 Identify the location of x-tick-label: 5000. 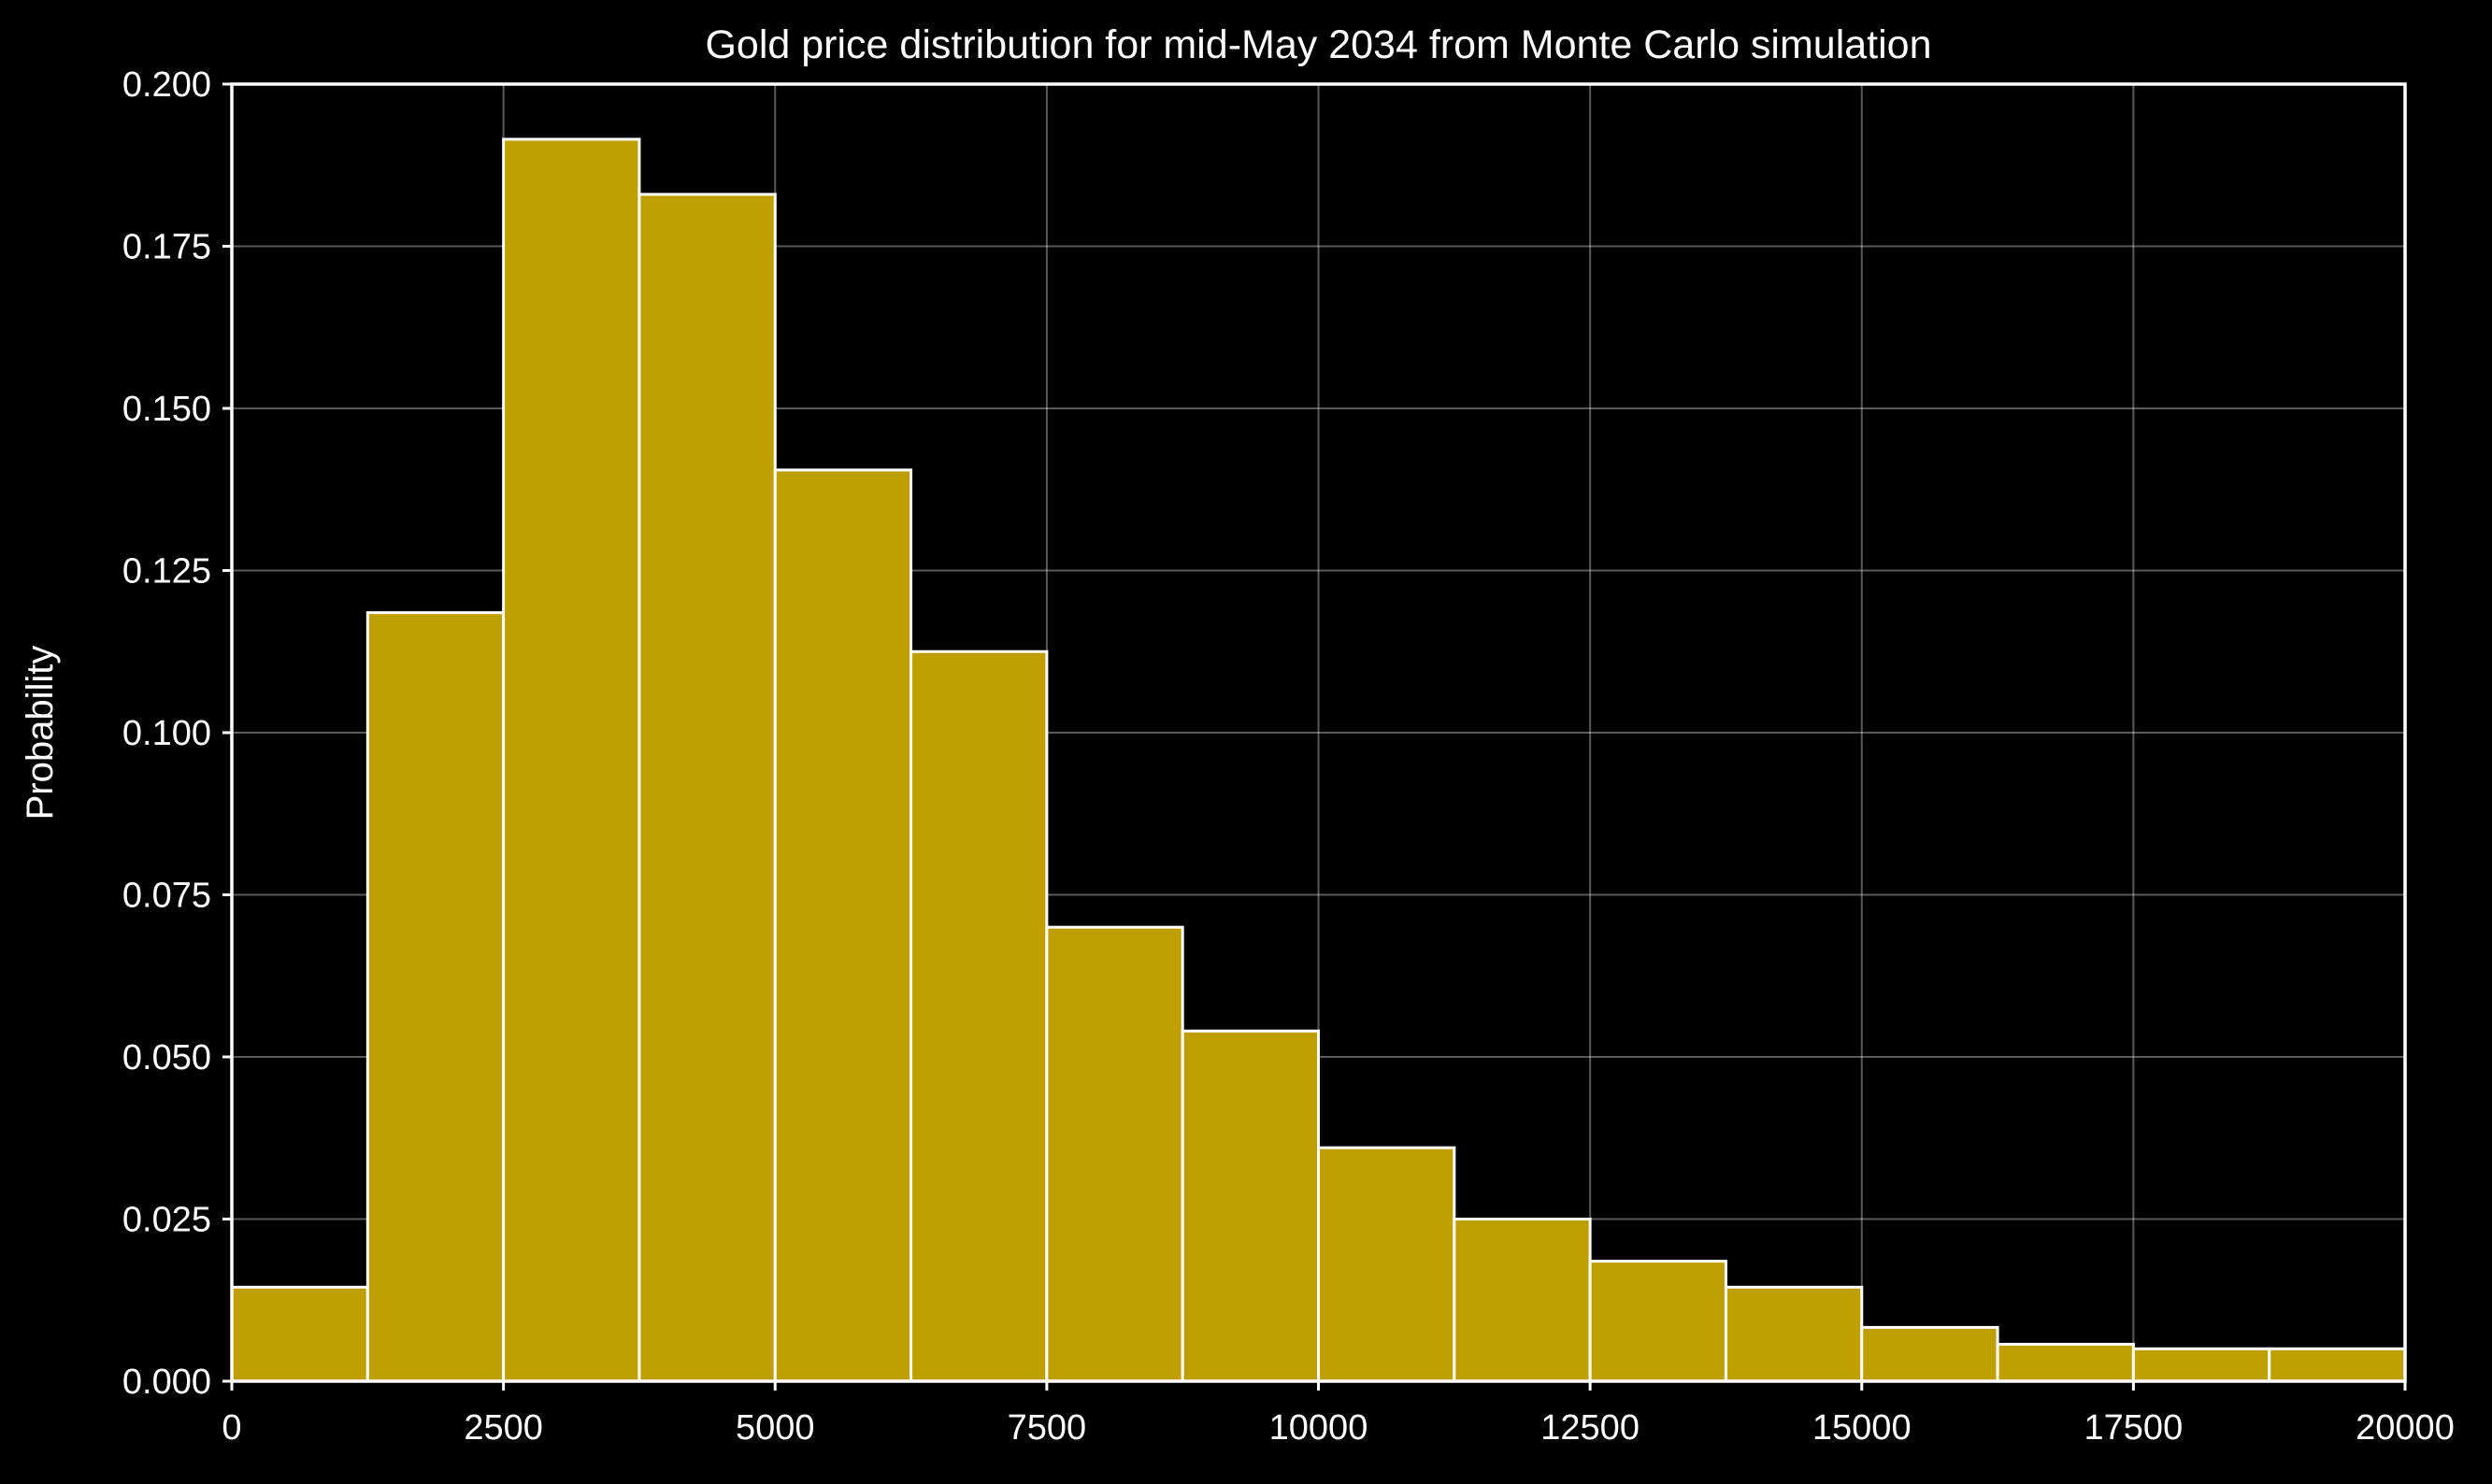
(775, 1428).